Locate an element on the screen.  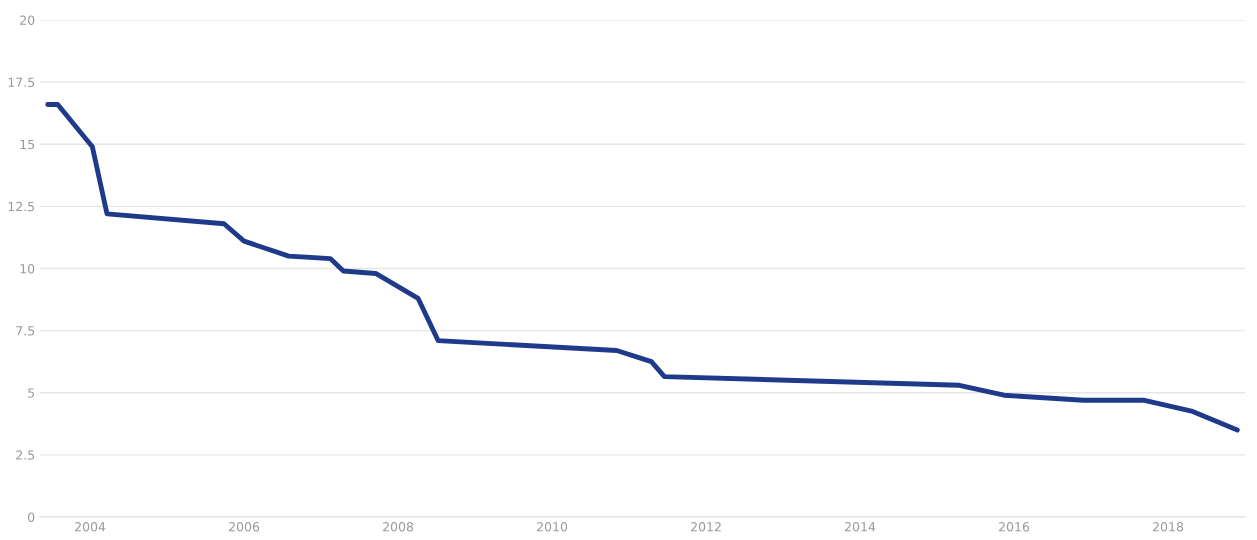
x-tick-label: 2018 is located at coordinates (1168, 527).